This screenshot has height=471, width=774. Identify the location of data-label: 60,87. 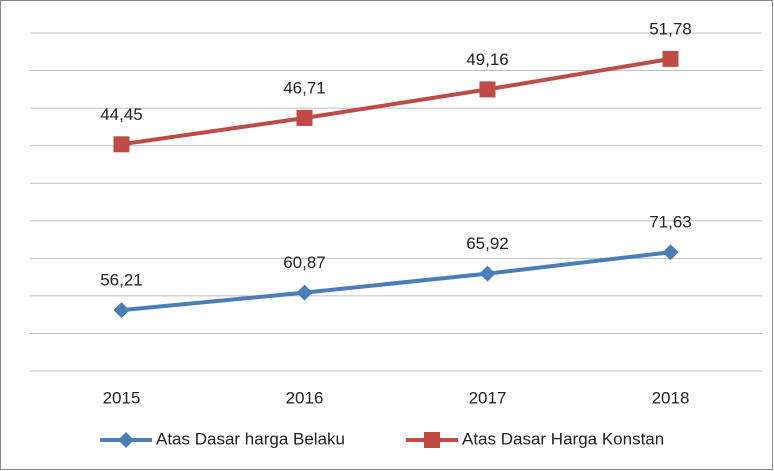
(304, 262).